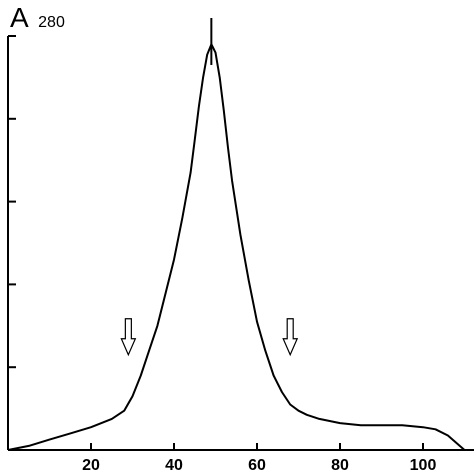  What do you see at coordinates (51, 22) in the screenshot?
I see `y-axis-label-sub: 280` at bounding box center [51, 22].